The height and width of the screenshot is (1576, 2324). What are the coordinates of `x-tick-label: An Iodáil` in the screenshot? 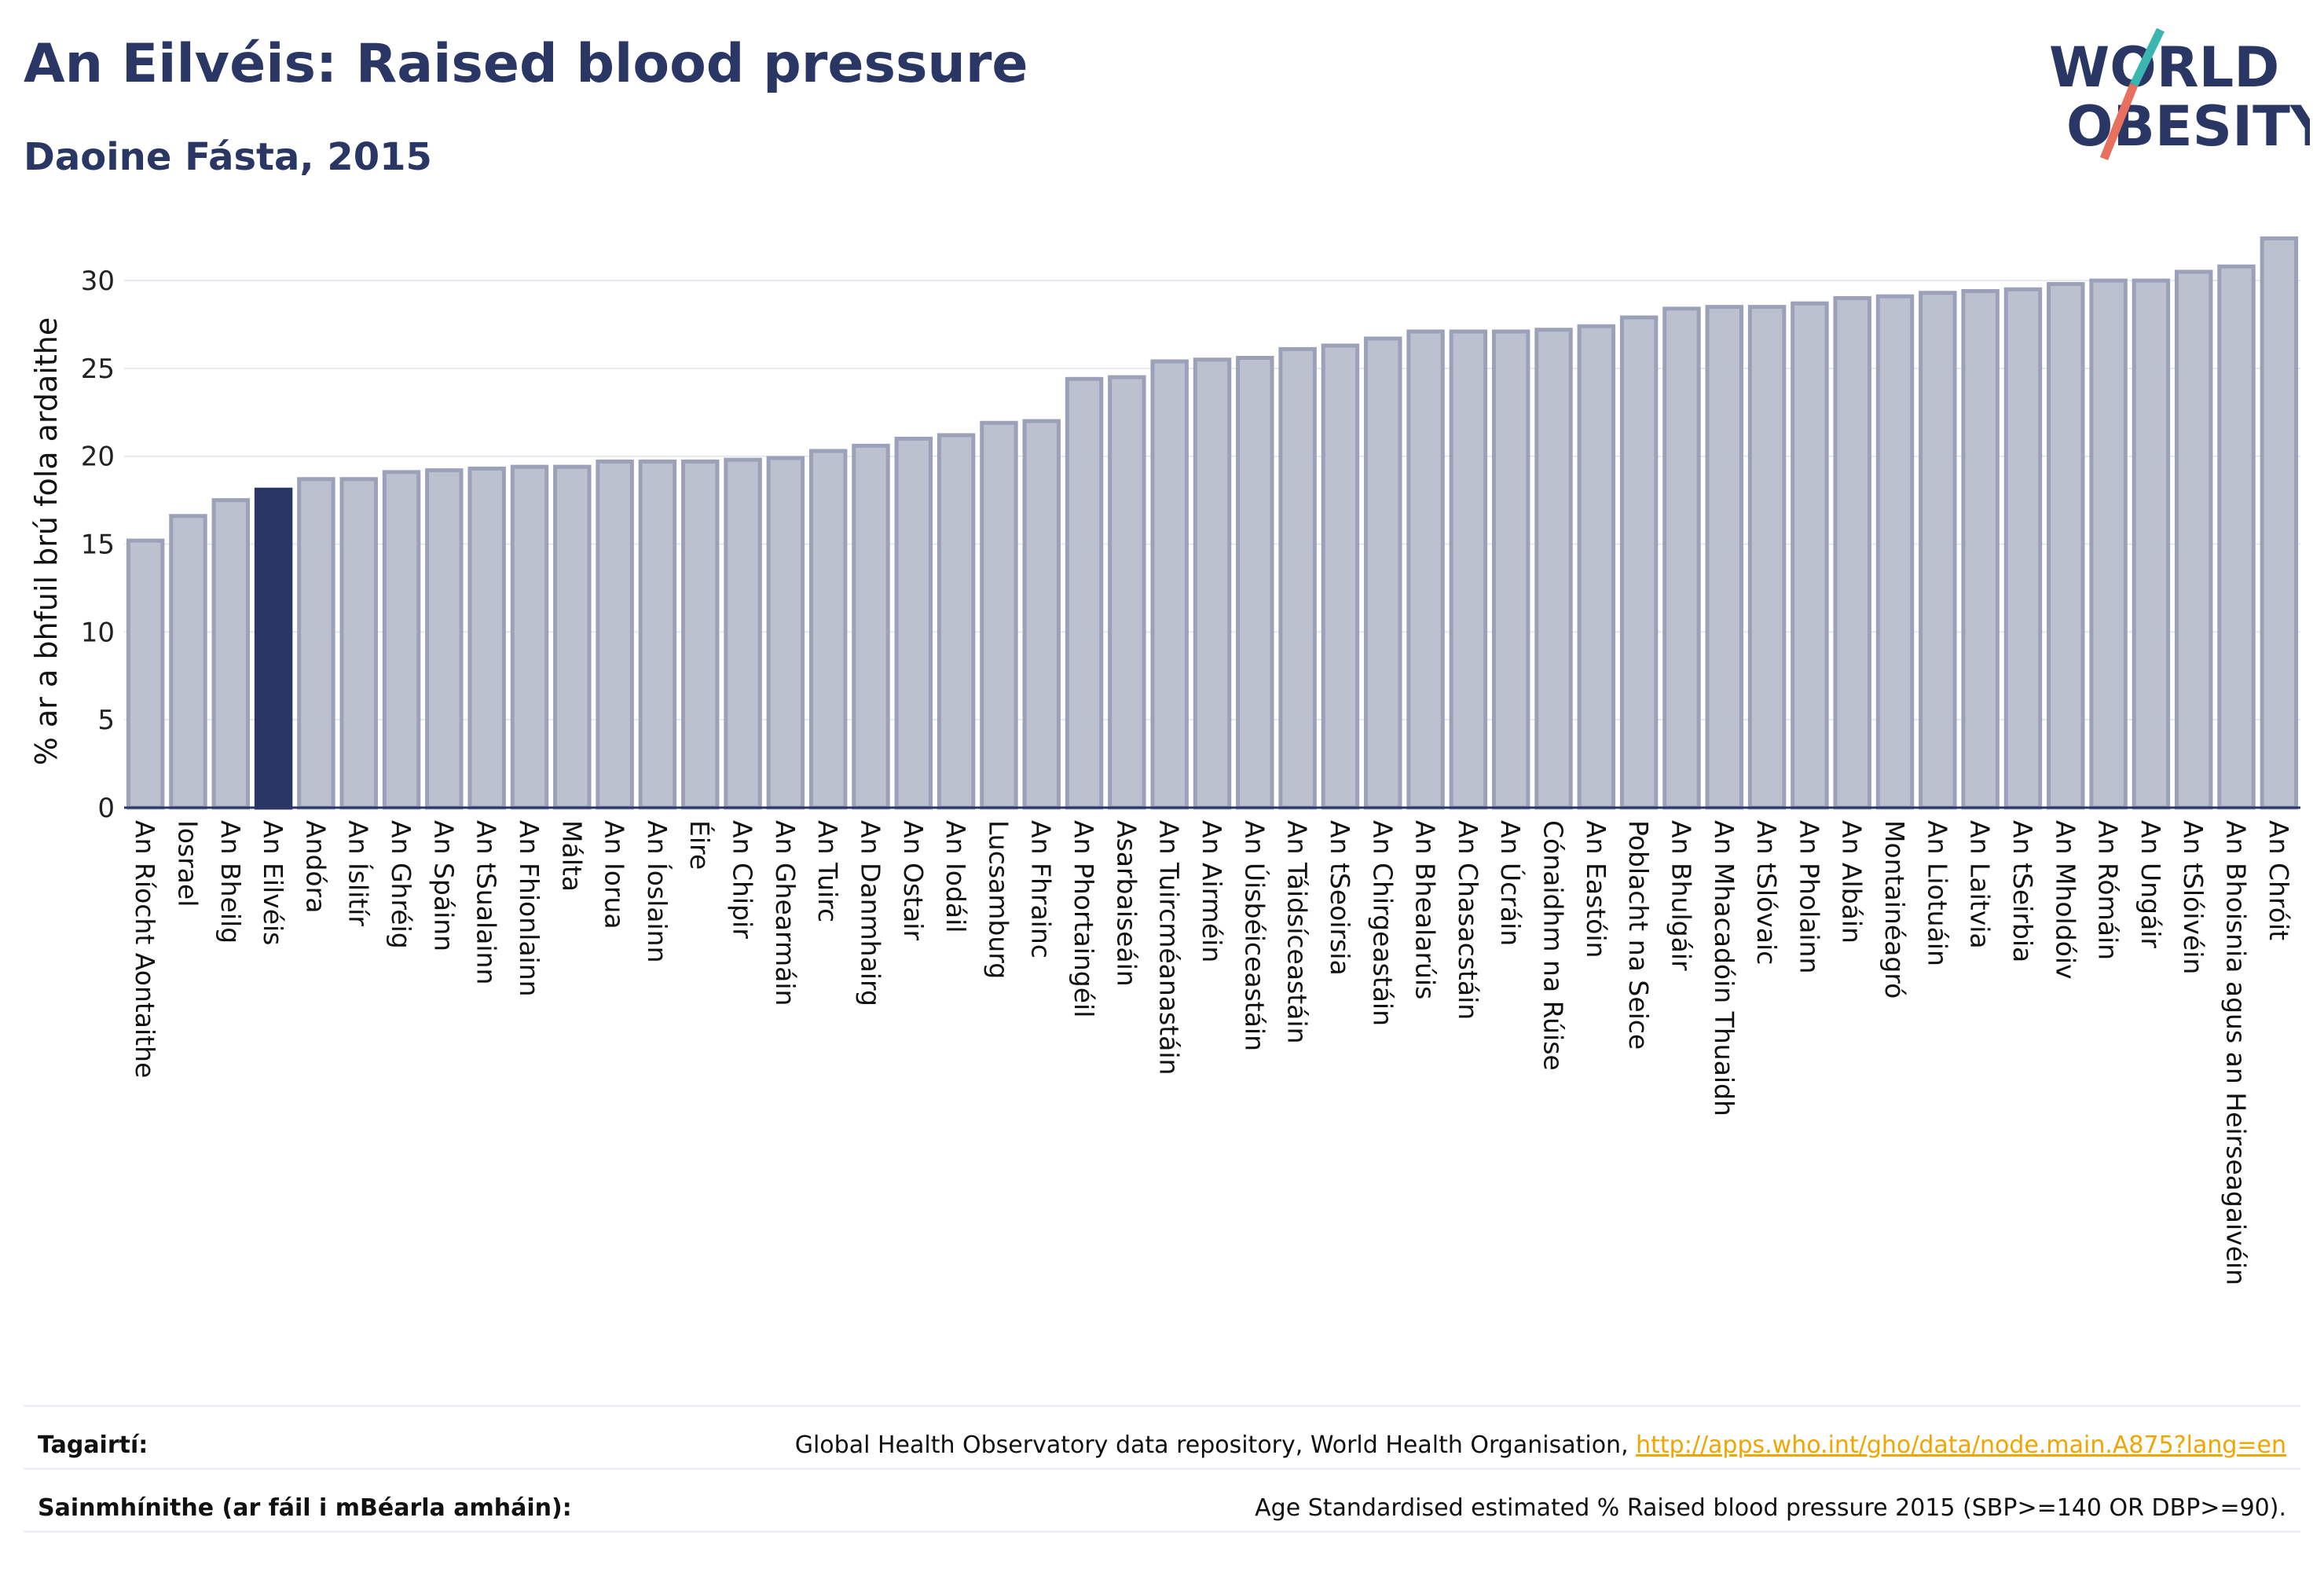 It's located at (955, 876).